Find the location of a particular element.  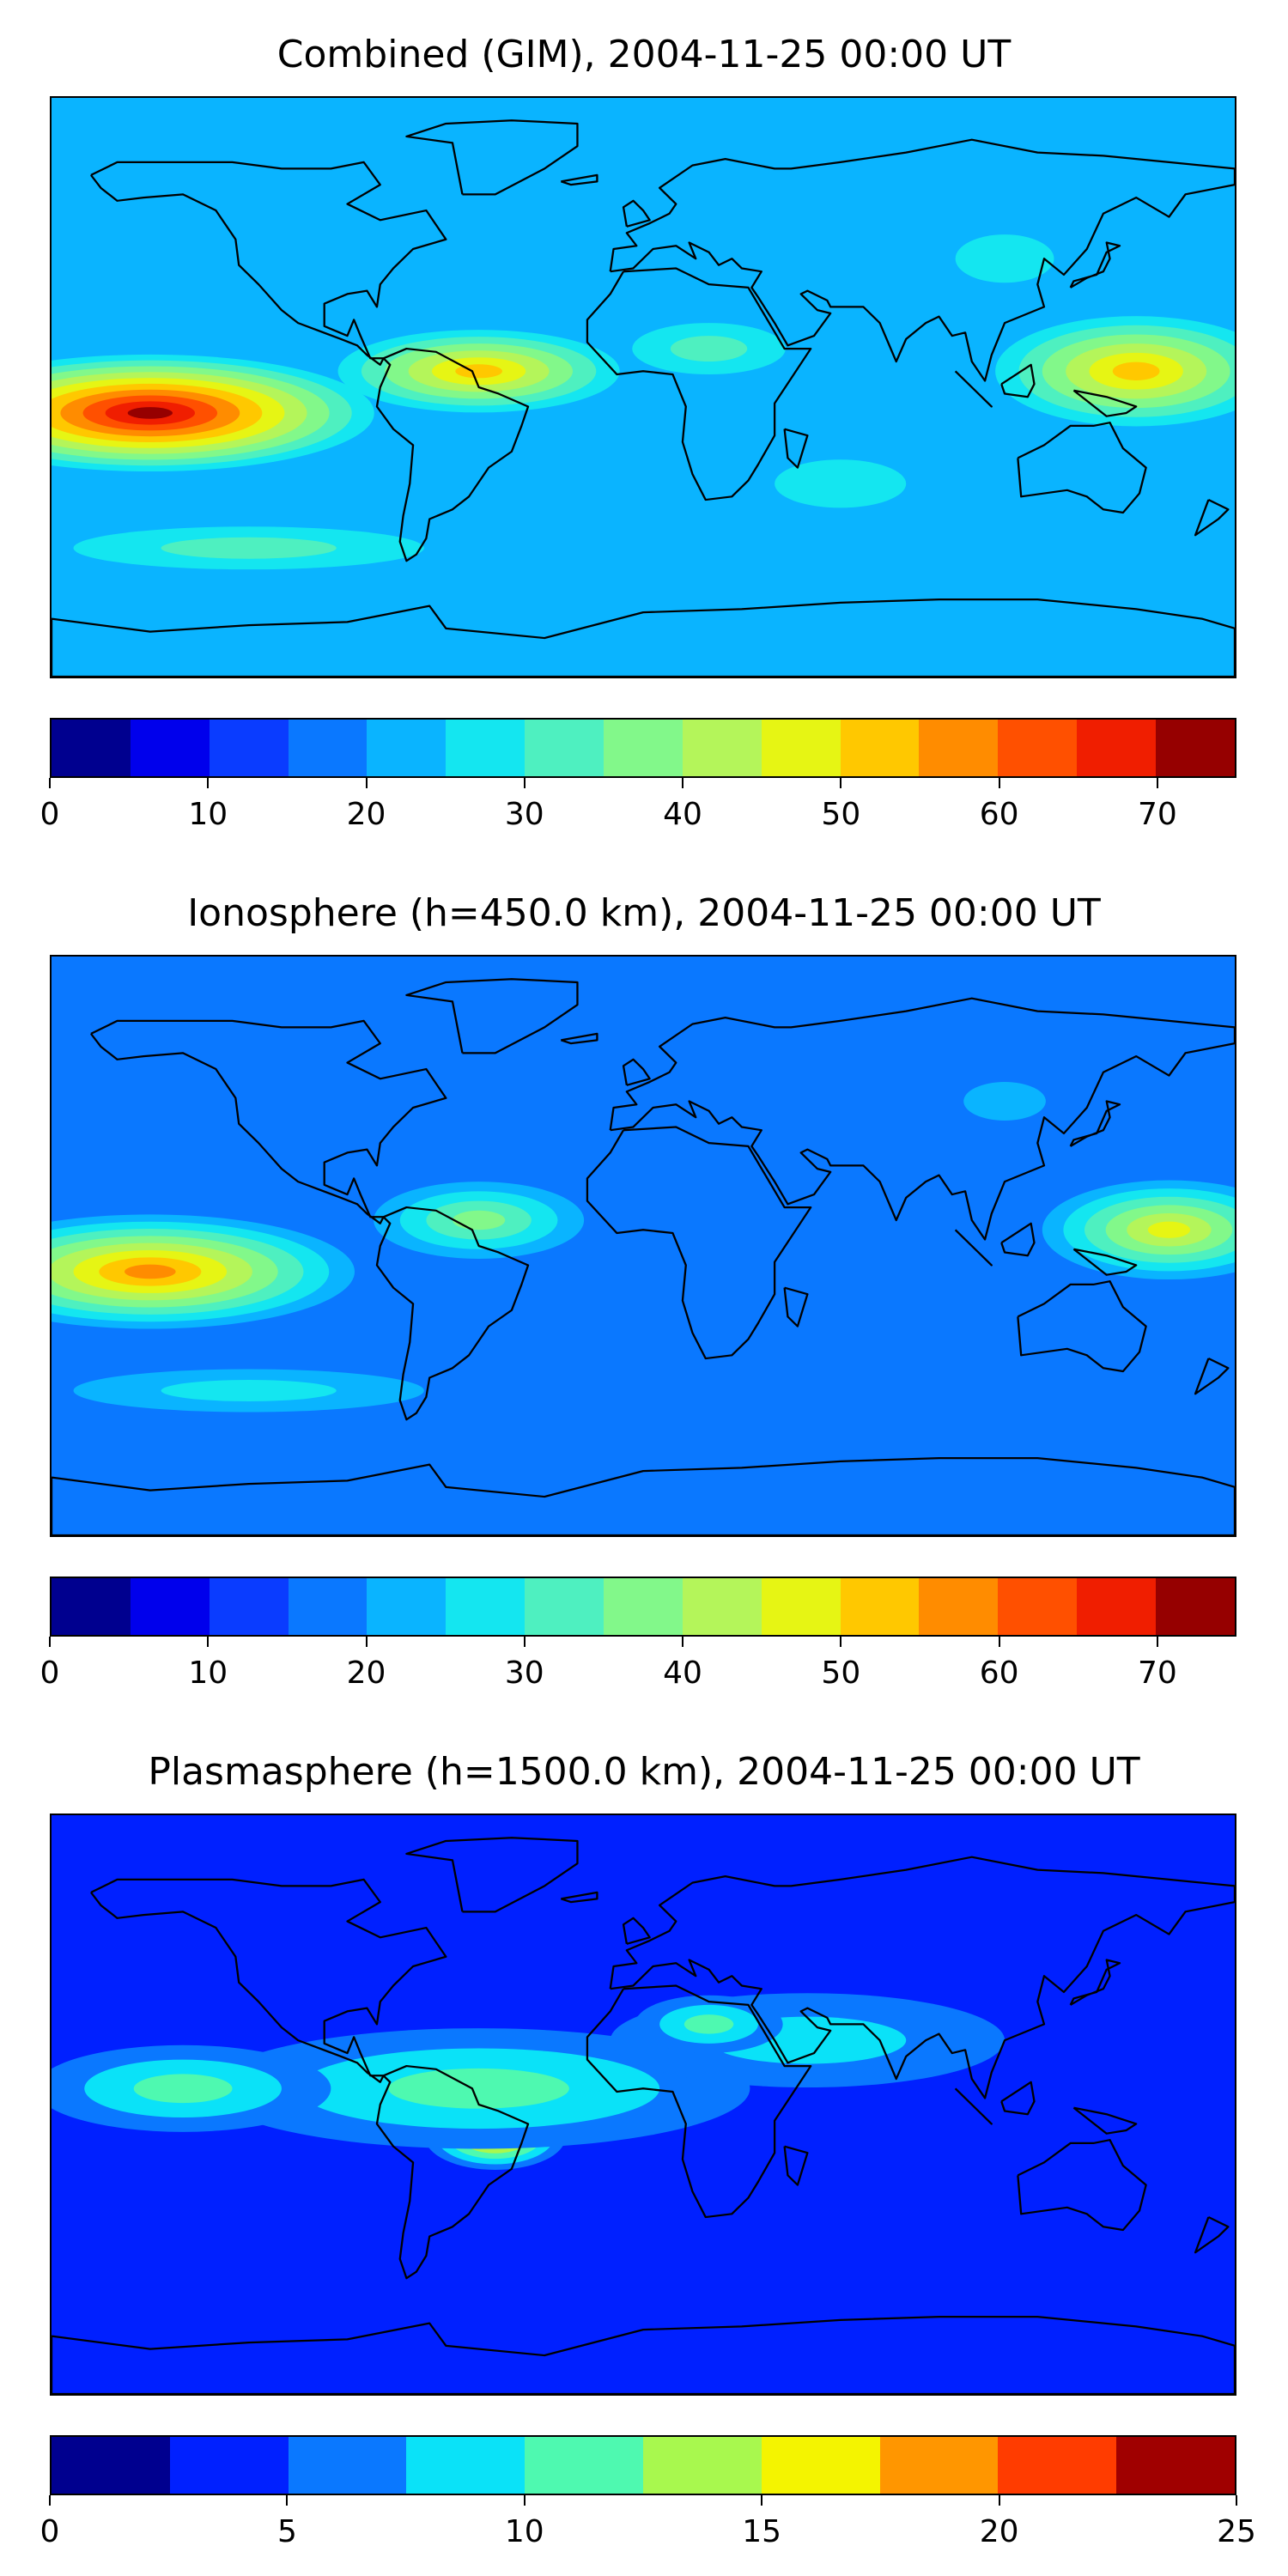

colorbar-tick-label: 5 is located at coordinates (286, 2531).